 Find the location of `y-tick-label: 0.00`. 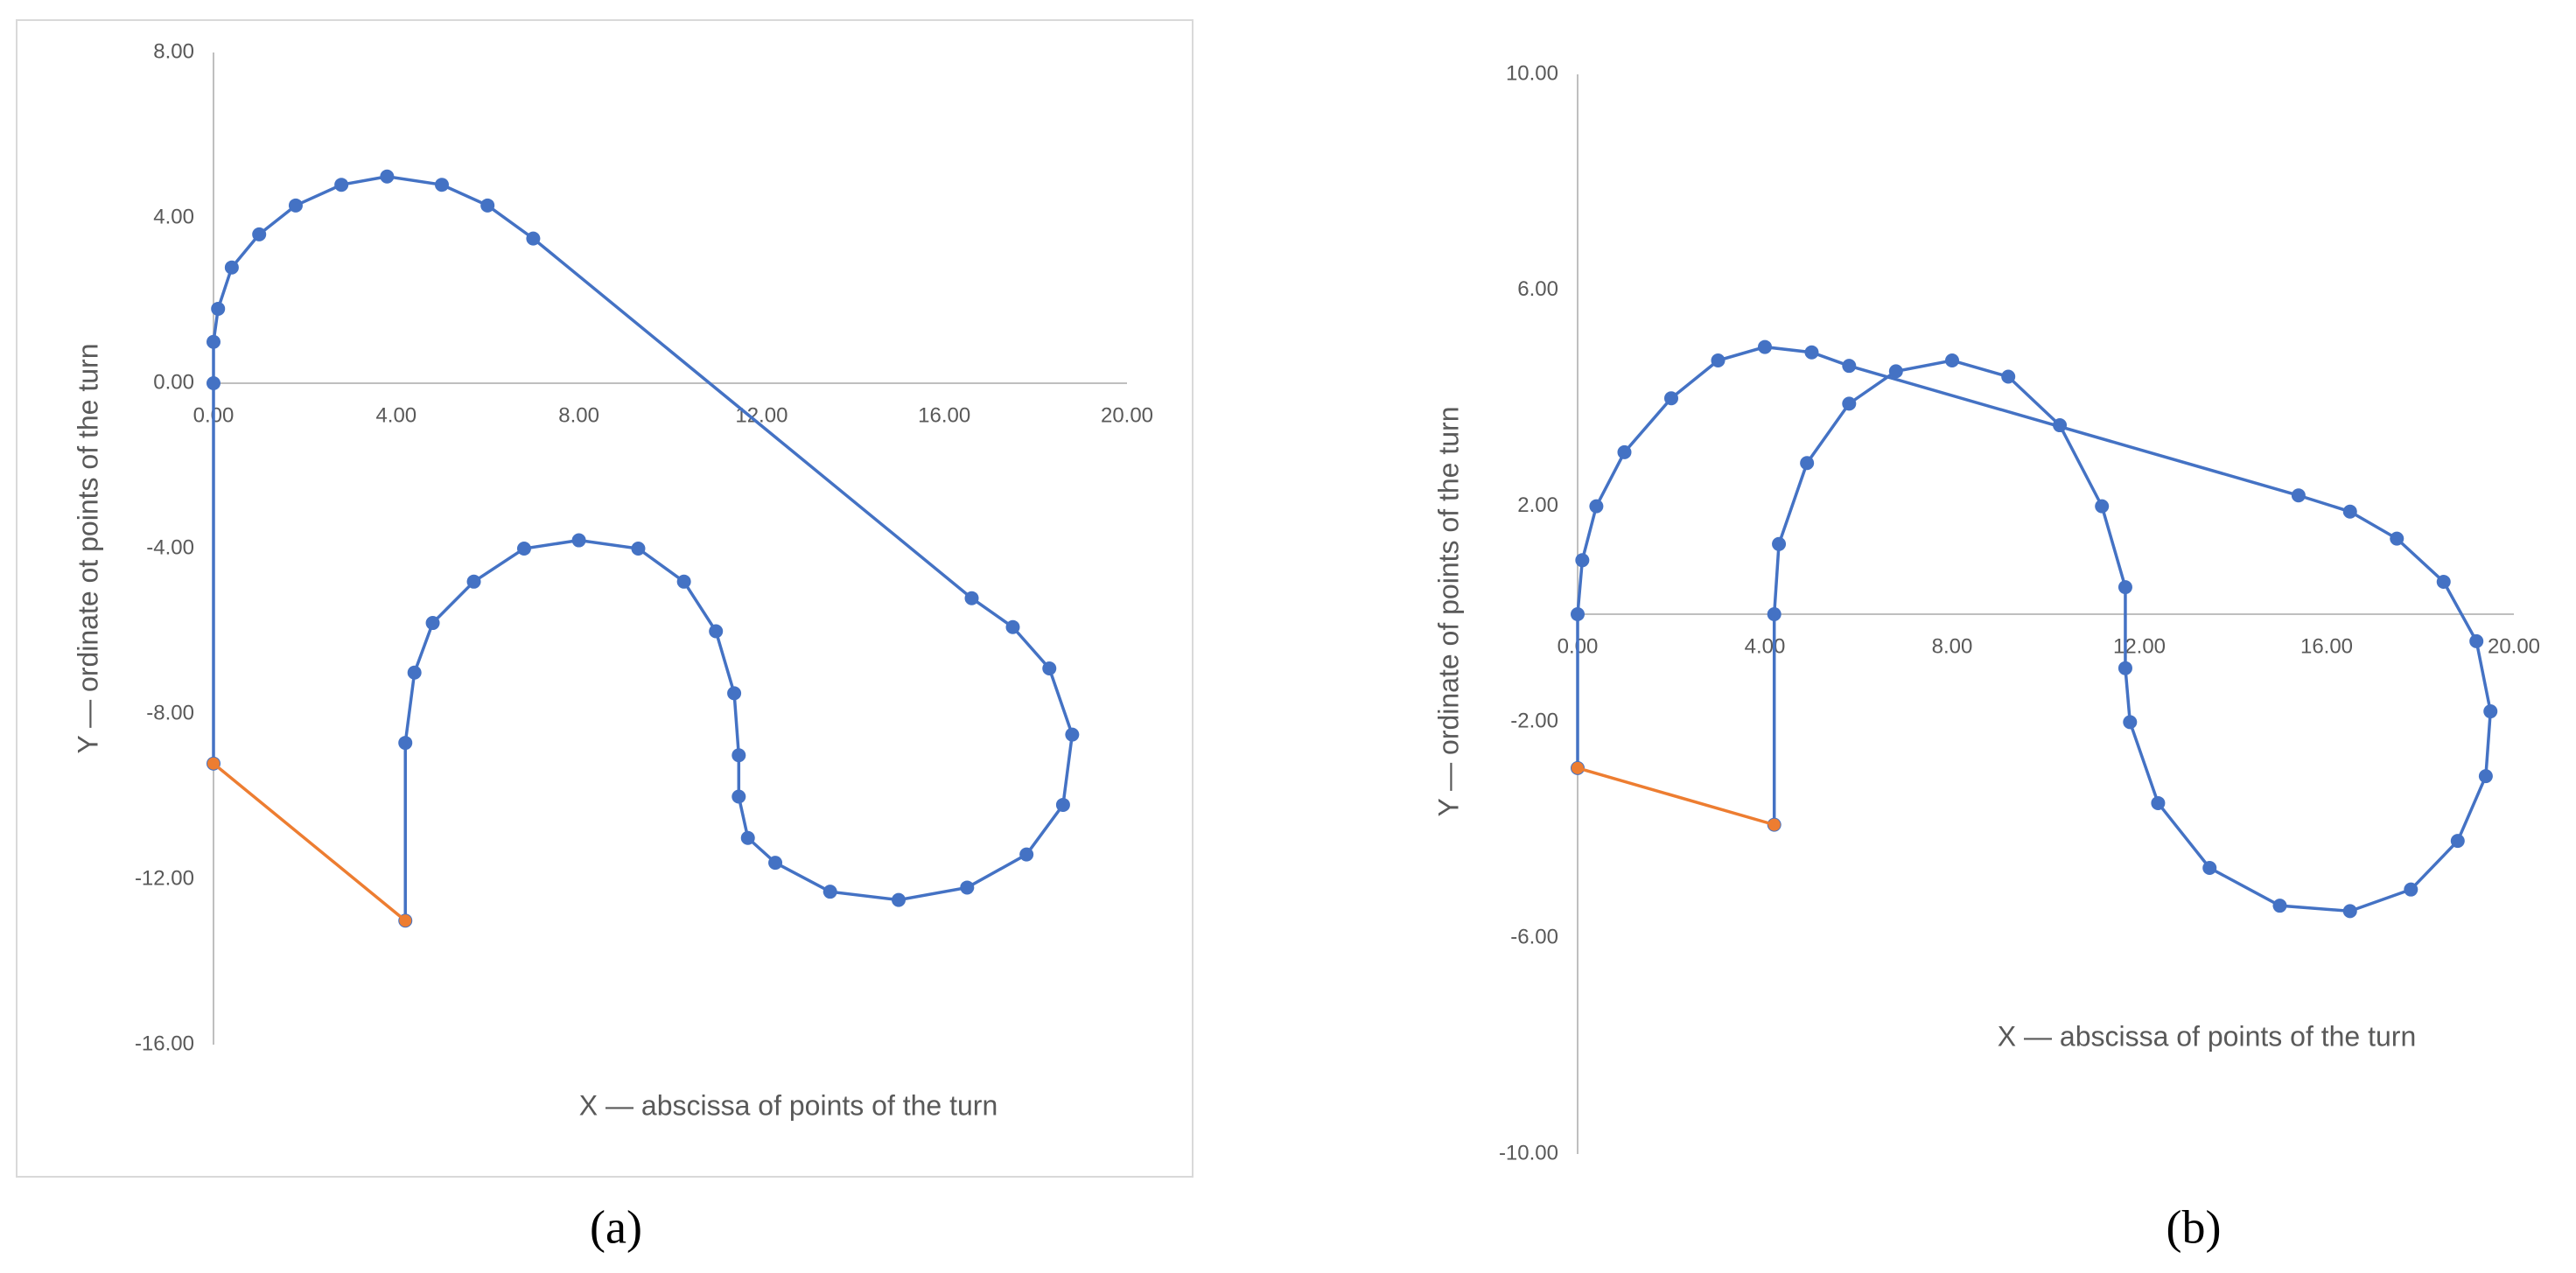

y-tick-label: 0.00 is located at coordinates (173, 382).